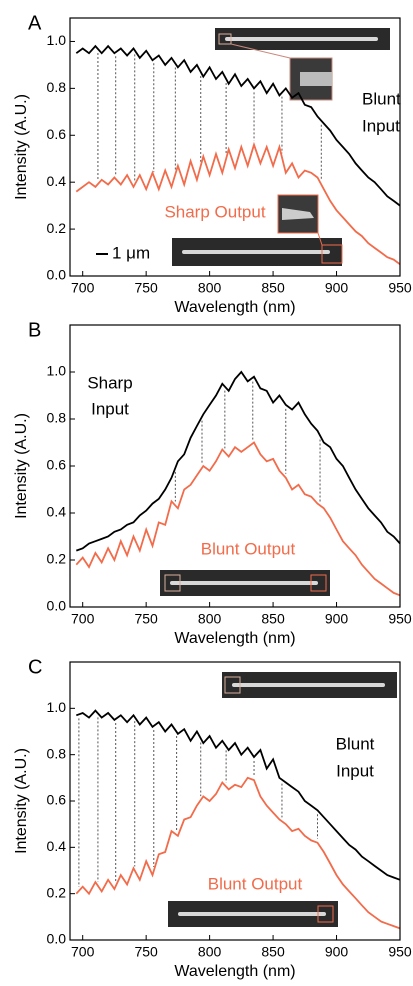 The image size is (413, 986). What do you see at coordinates (35, 23) in the screenshot?
I see `panel-label: A` at bounding box center [35, 23].